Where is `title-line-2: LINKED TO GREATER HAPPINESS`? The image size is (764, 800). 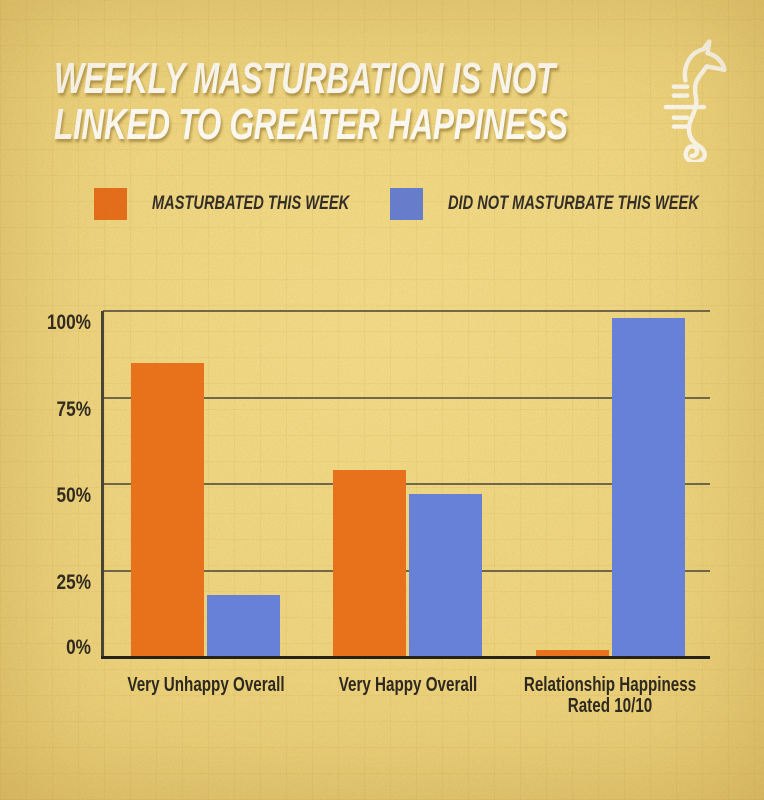
title-line-2: LINKED TO GREATER HAPPINESS is located at coordinates (311, 124).